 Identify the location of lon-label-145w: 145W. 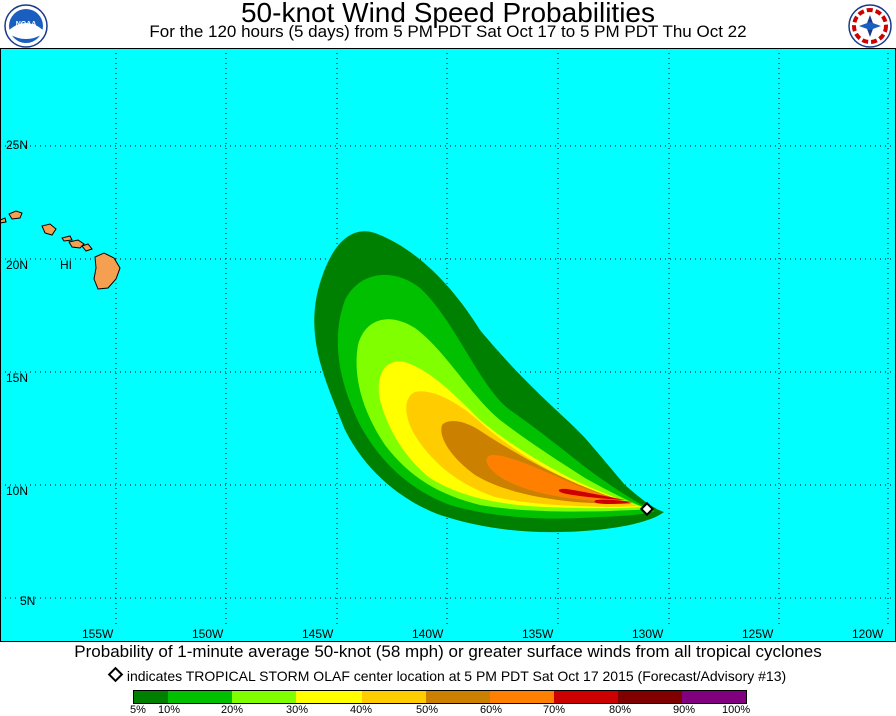
(318, 634).